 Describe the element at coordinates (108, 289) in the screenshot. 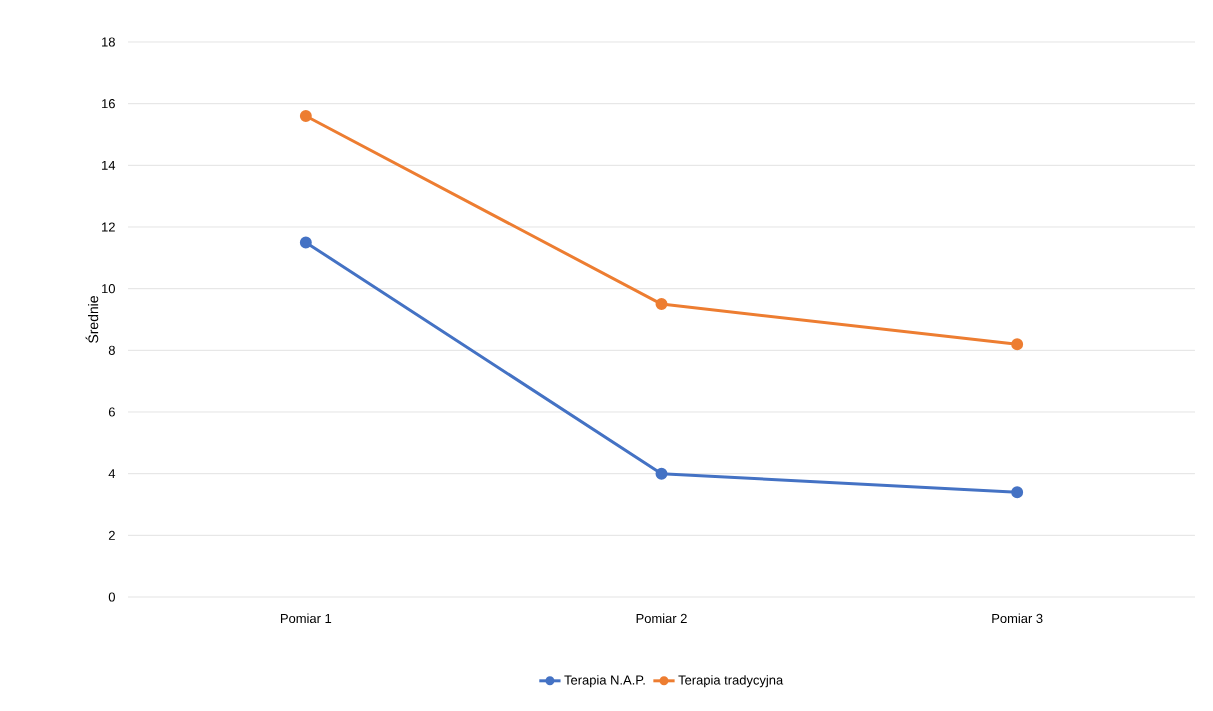

I see `y-tick-label: 10` at that location.